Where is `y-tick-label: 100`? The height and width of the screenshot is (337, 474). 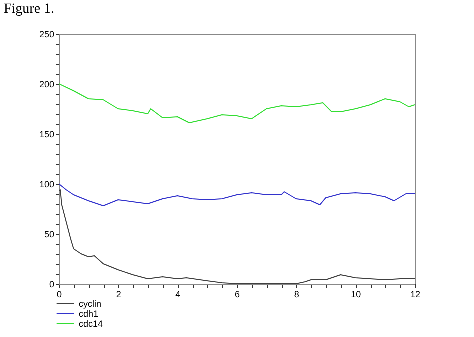 y-tick-label: 100 is located at coordinates (46, 185).